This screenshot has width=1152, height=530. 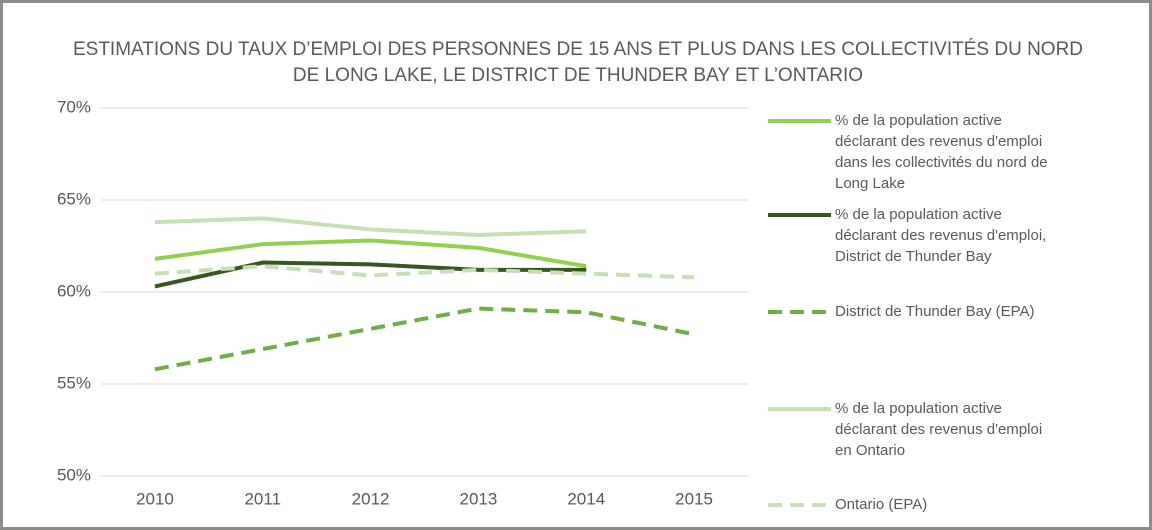 I want to click on legend-label: Ontario (EPA), so click(x=881, y=504).